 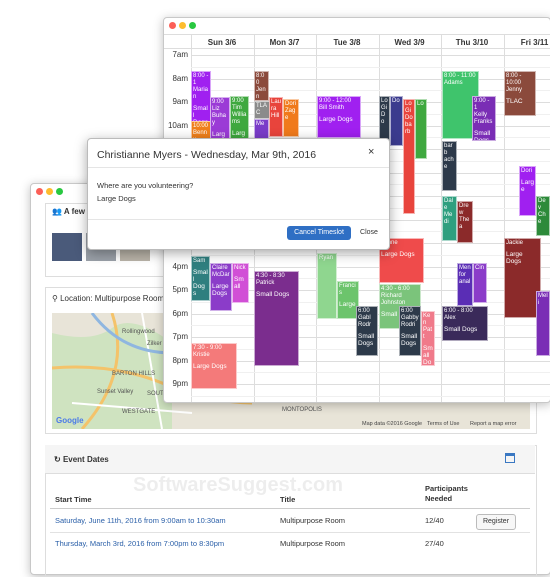 What do you see at coordinates (396, 101) in the screenshot?
I see `event-name: Do` at bounding box center [396, 101].